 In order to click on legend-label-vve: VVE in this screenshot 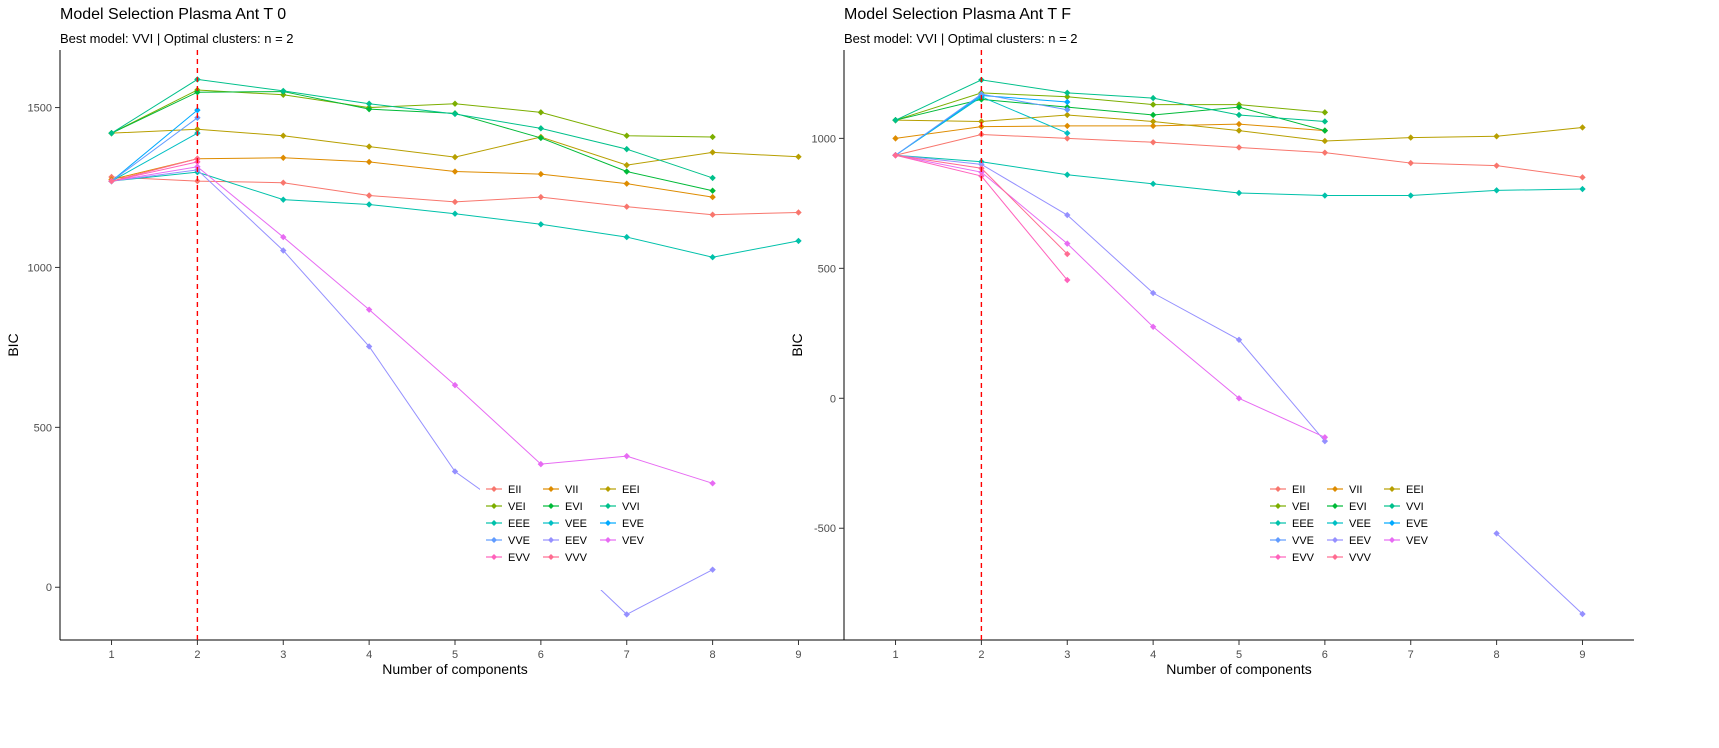, I will do `click(1303, 541)`.